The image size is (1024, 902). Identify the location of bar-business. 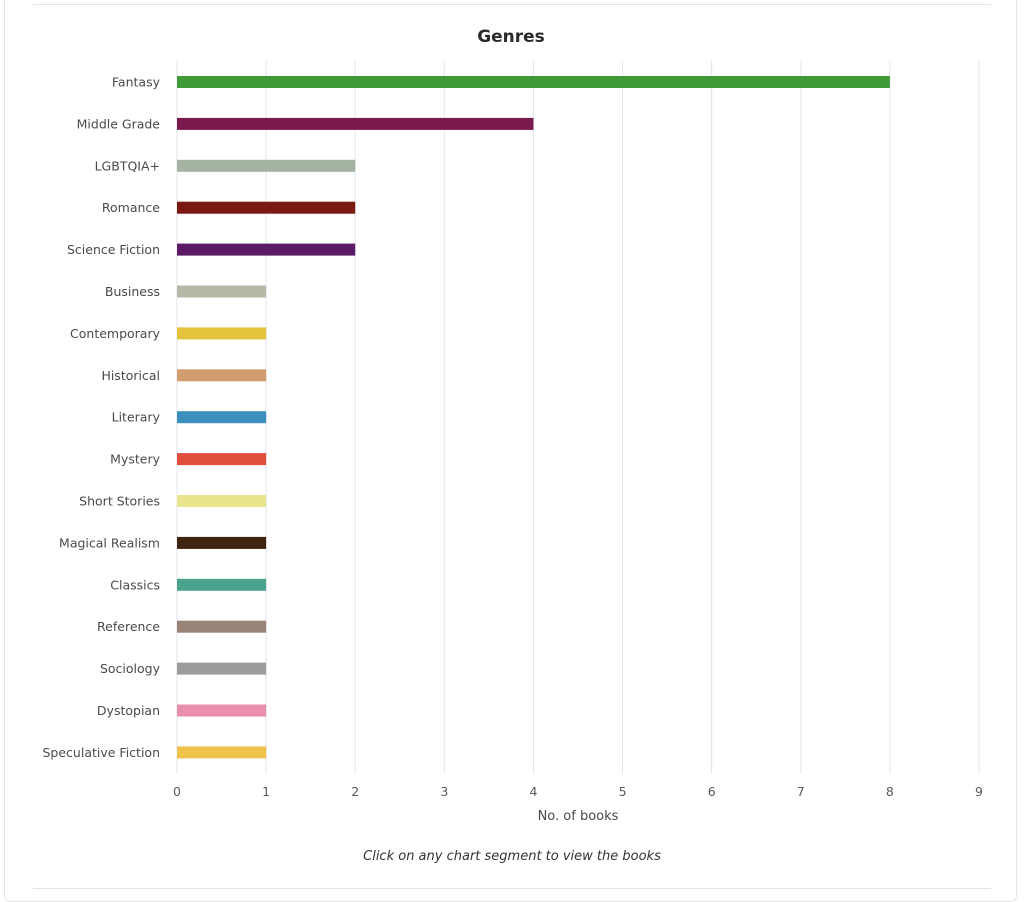
(222, 291).